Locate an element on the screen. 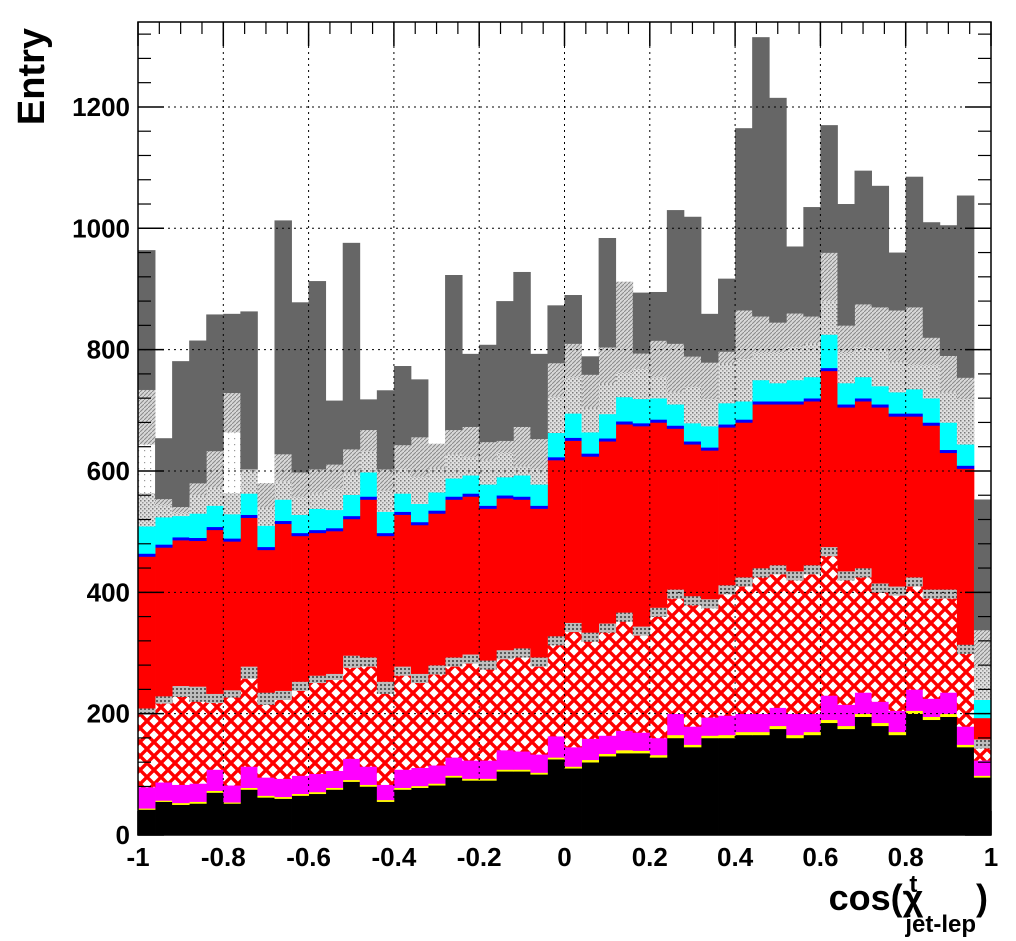  bar-s10-b37 is located at coordinates (778, 337).